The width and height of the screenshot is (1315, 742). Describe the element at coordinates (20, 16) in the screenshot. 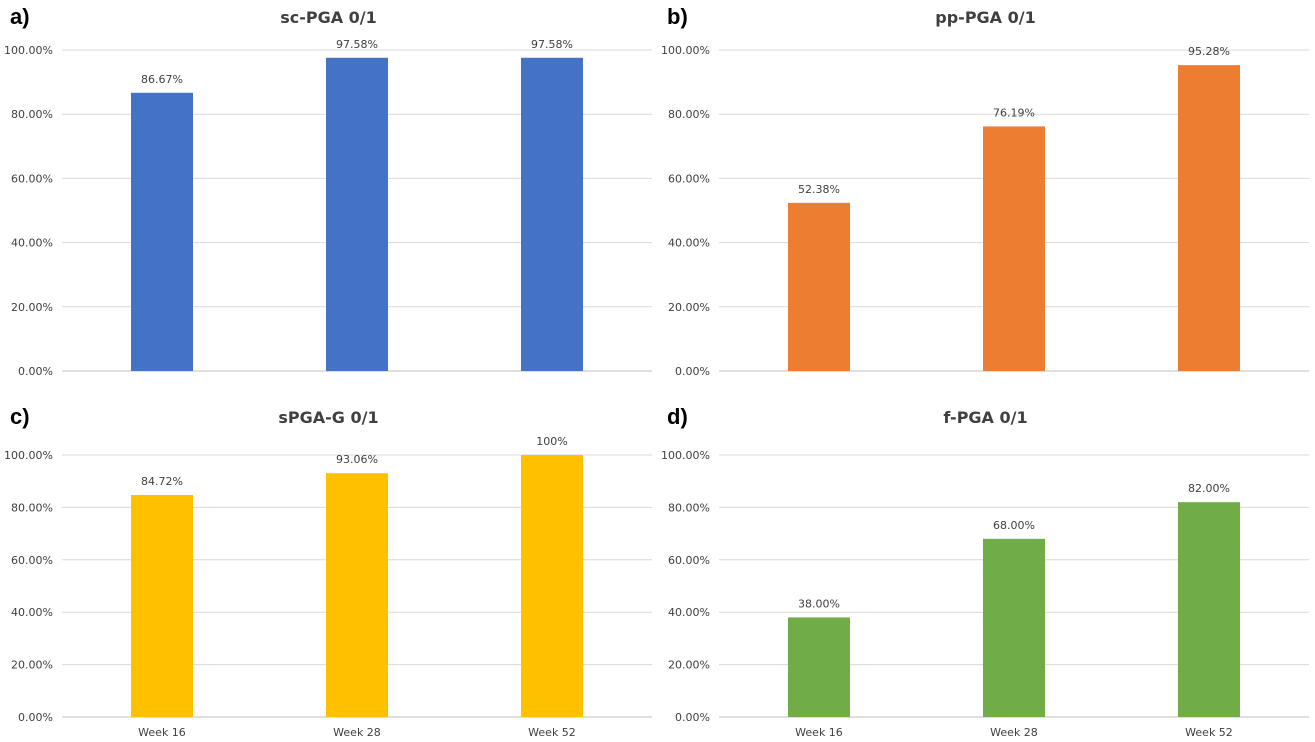

I see `panel-label-a: a)` at that location.